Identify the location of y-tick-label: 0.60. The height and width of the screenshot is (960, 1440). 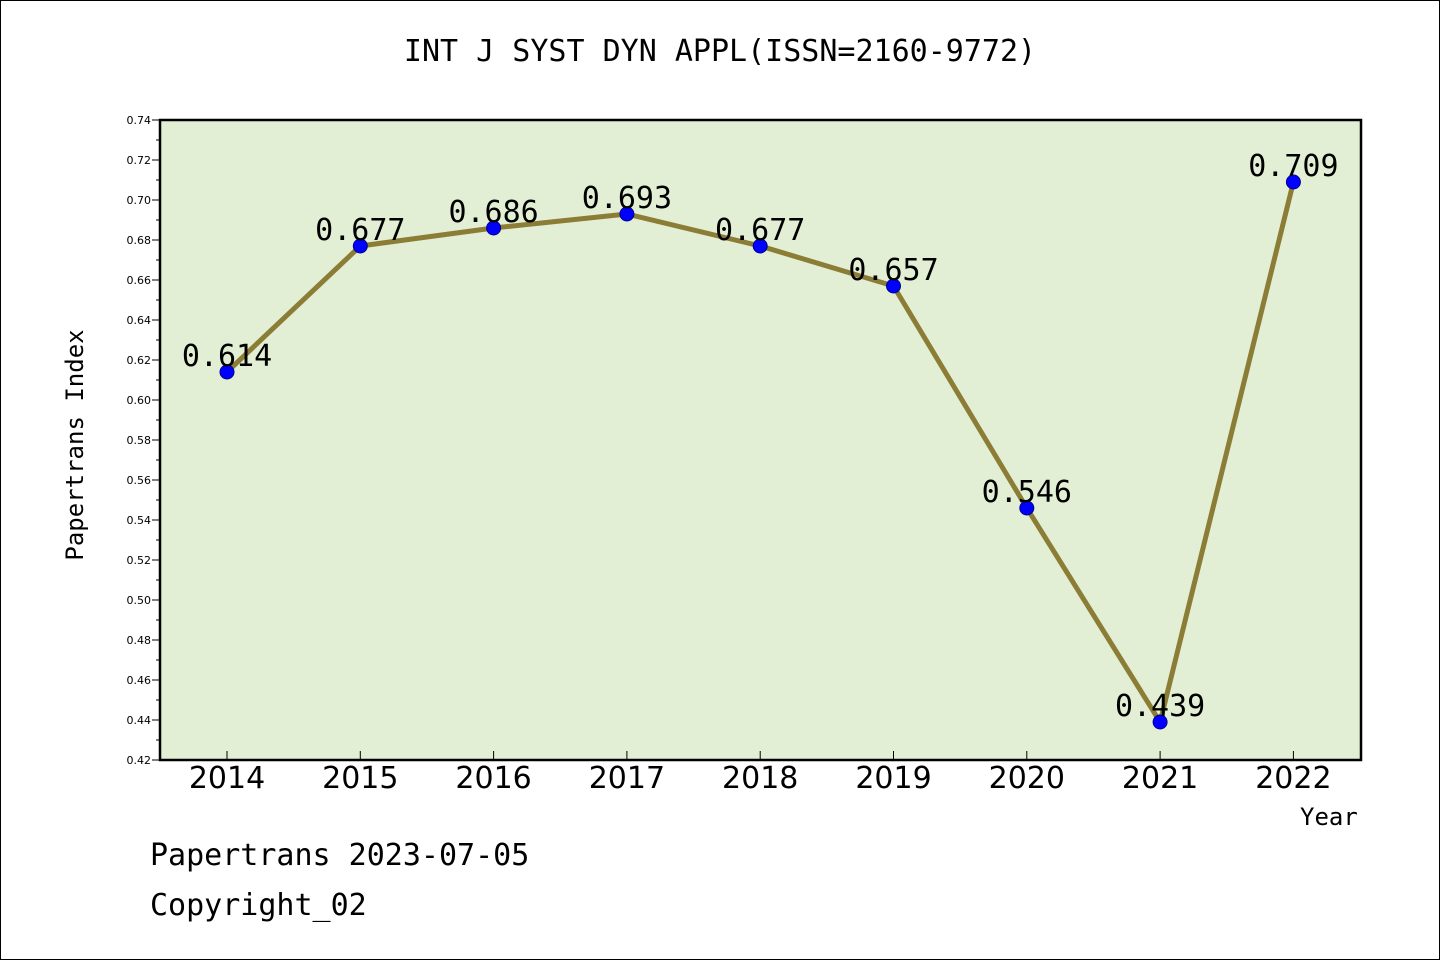
(139, 400).